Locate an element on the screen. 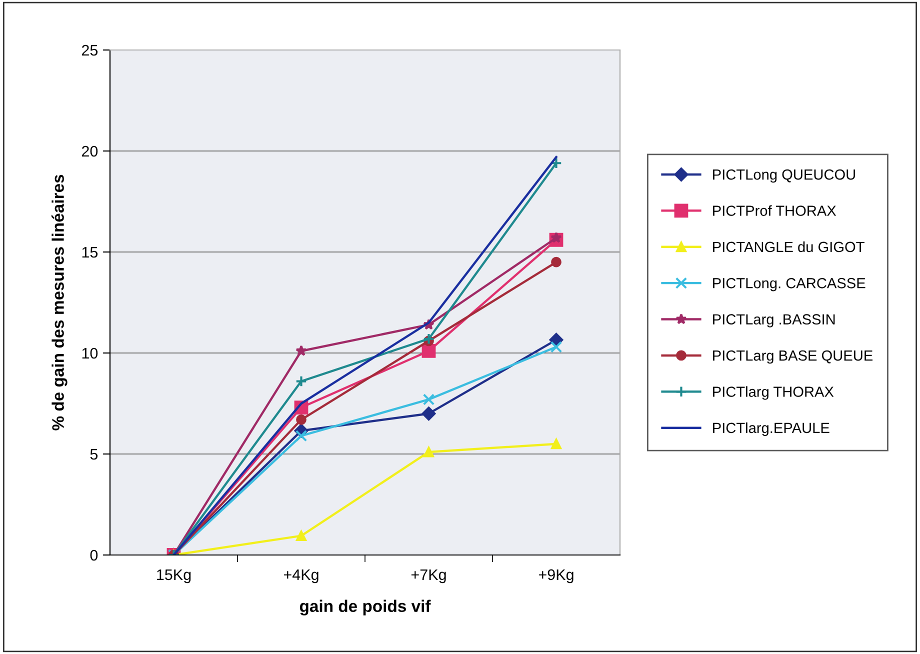  legend-label: PICTProf THORAX is located at coordinates (774, 210).